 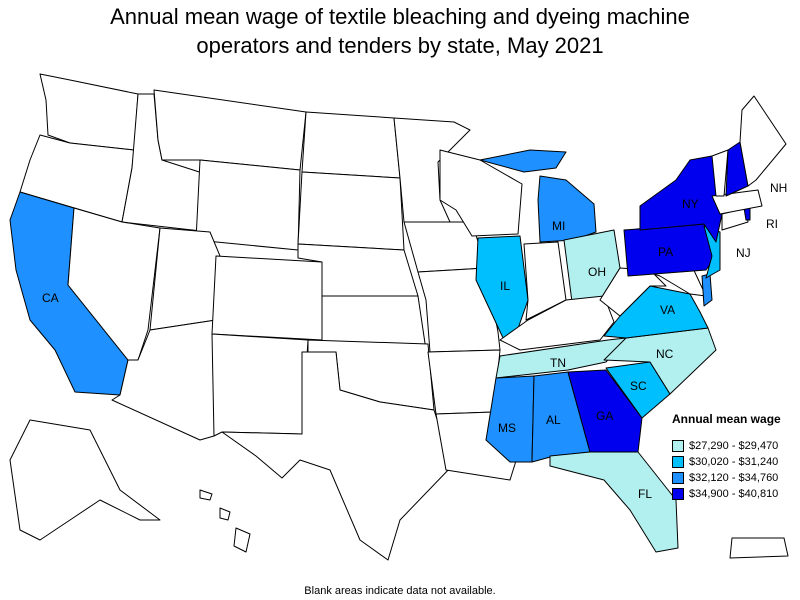 I want to click on state-fl, so click(x=614, y=502).